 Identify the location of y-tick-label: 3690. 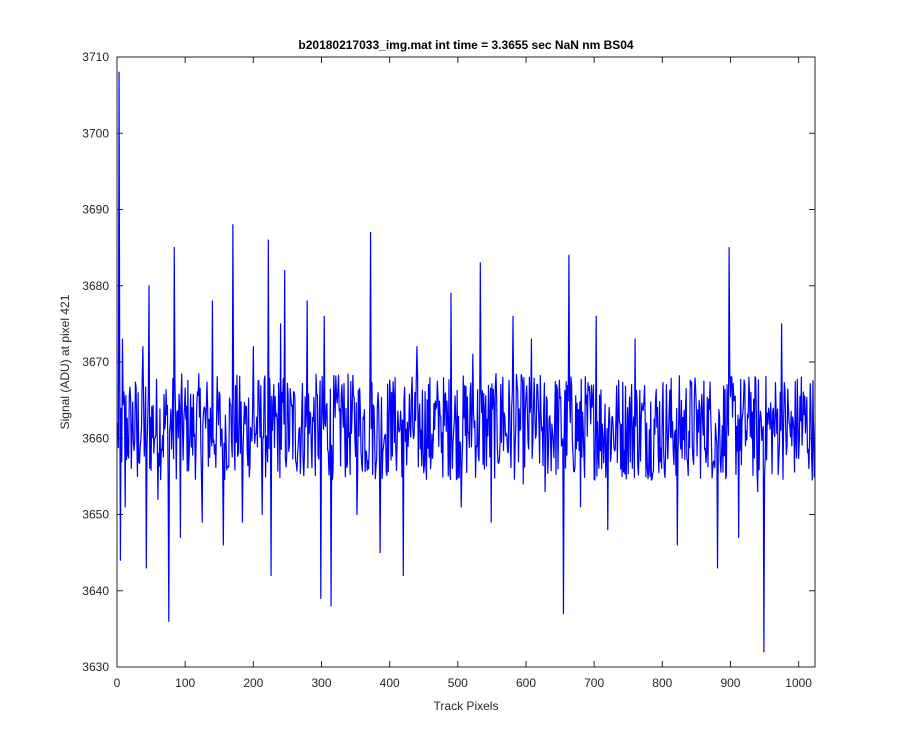
(95, 210).